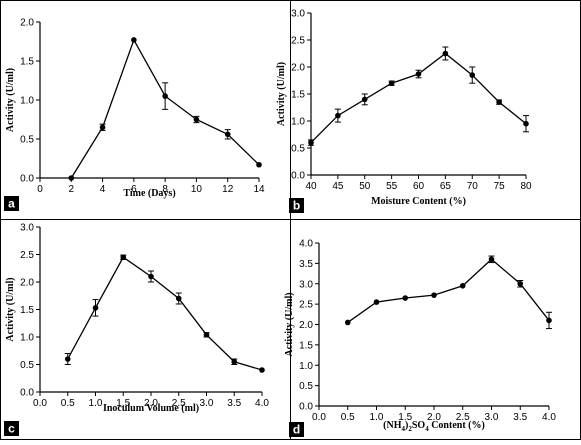  Describe the element at coordinates (311, 186) in the screenshot. I see `x-tick-label: 40` at that location.